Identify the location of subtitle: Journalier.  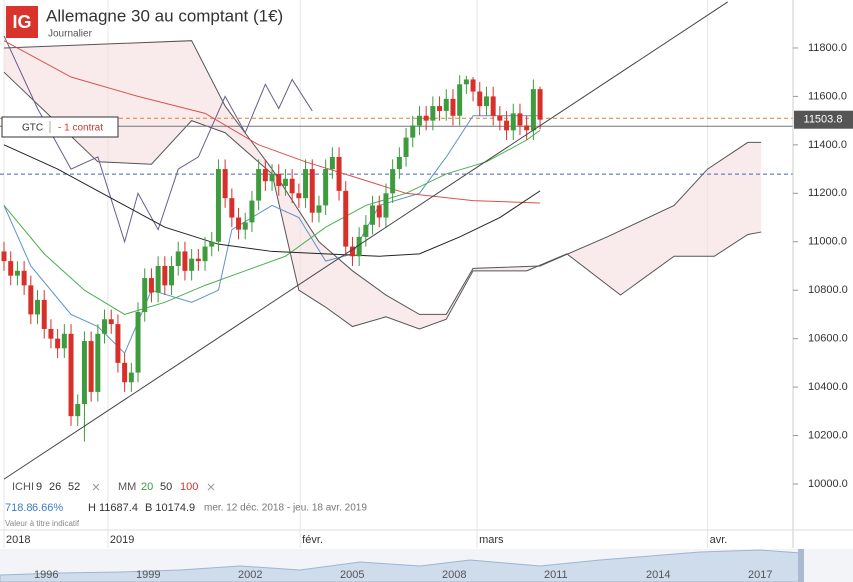
(70, 34).